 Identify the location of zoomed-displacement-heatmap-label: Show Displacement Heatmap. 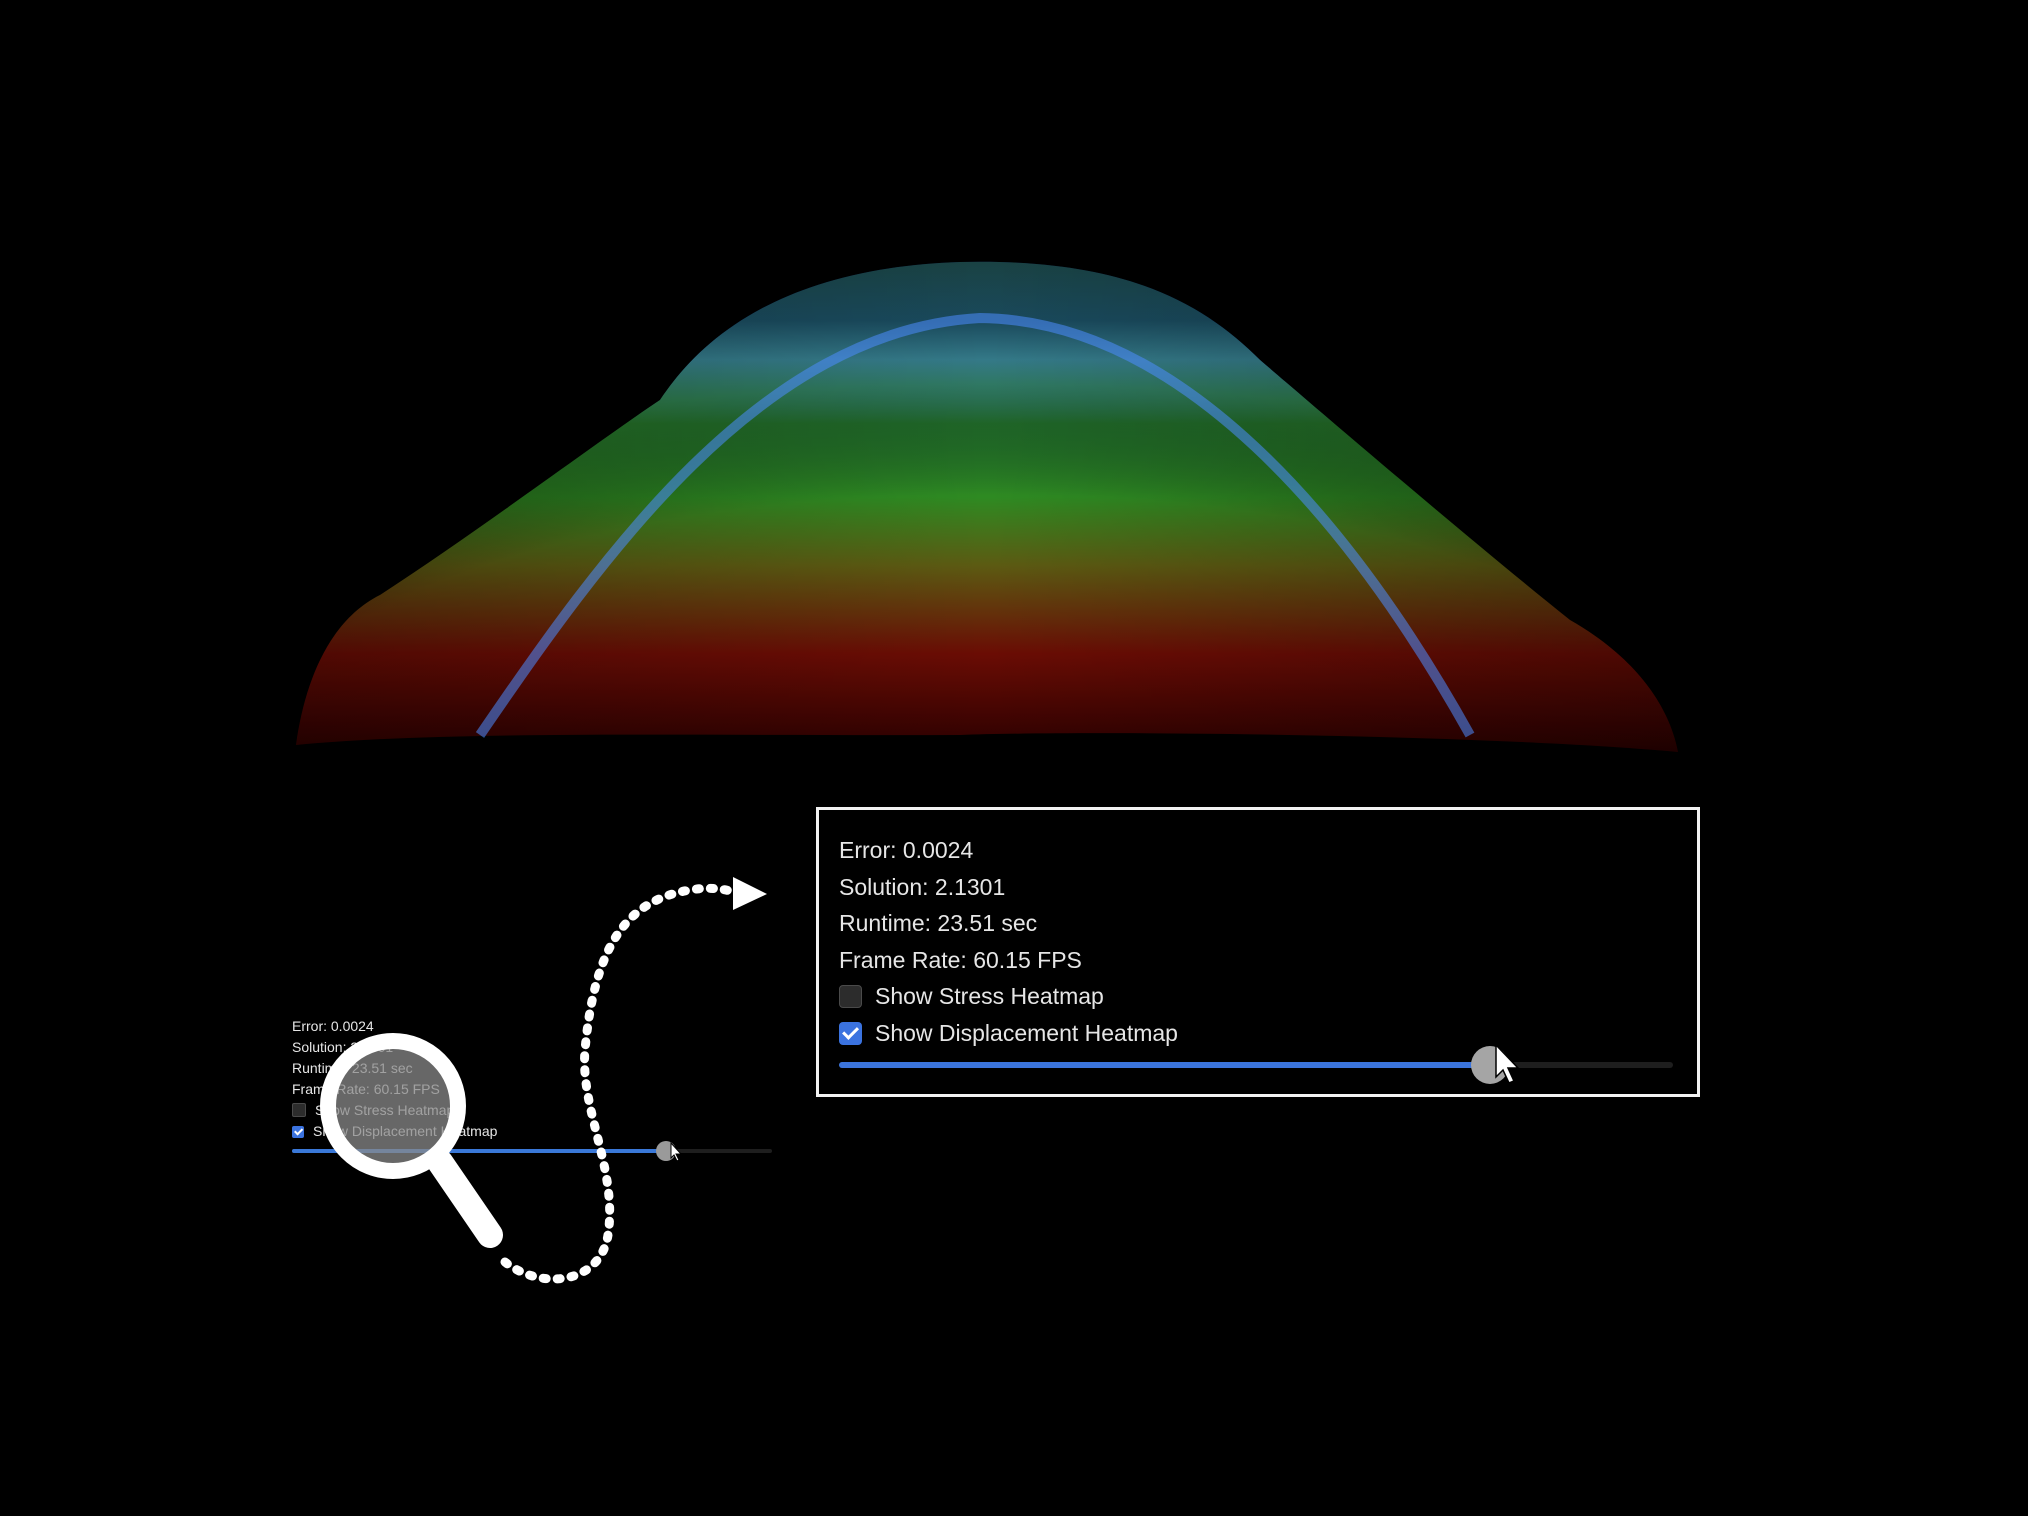
(1026, 1032).